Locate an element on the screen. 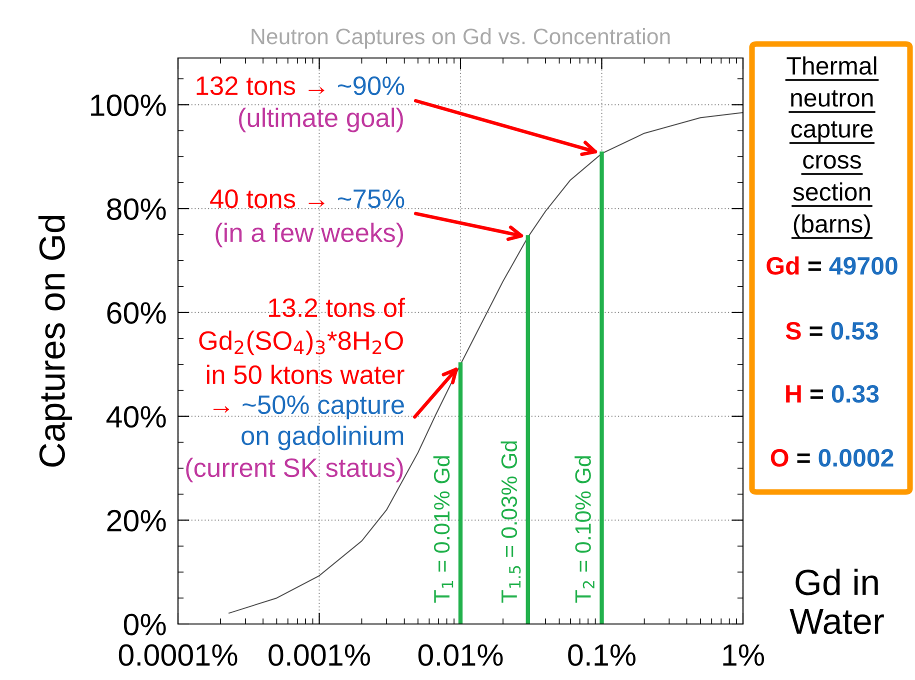 The width and height of the screenshot is (915, 680). text: Gd is located at coordinates (782, 265).